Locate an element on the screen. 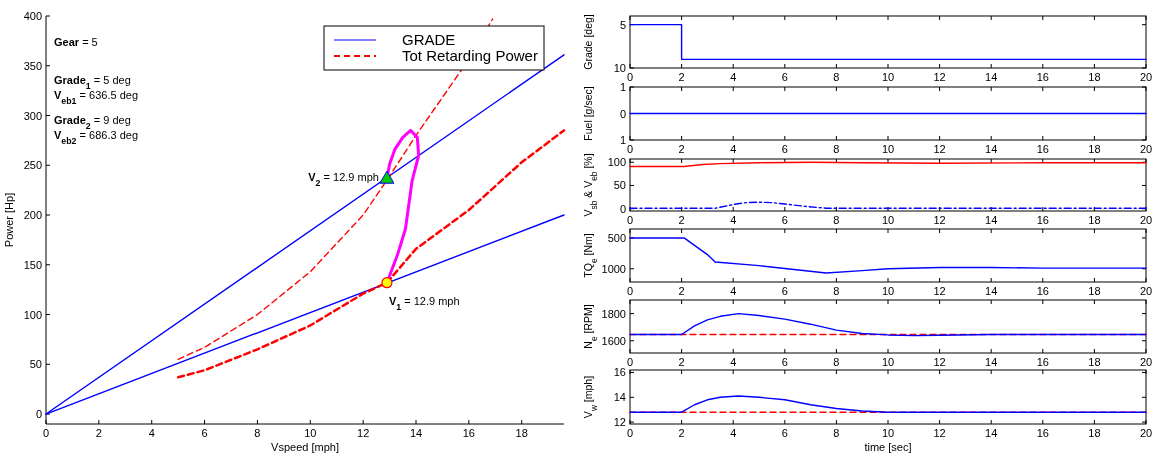  y-axis-title: Fuel [g/sec] is located at coordinates (588, 113).